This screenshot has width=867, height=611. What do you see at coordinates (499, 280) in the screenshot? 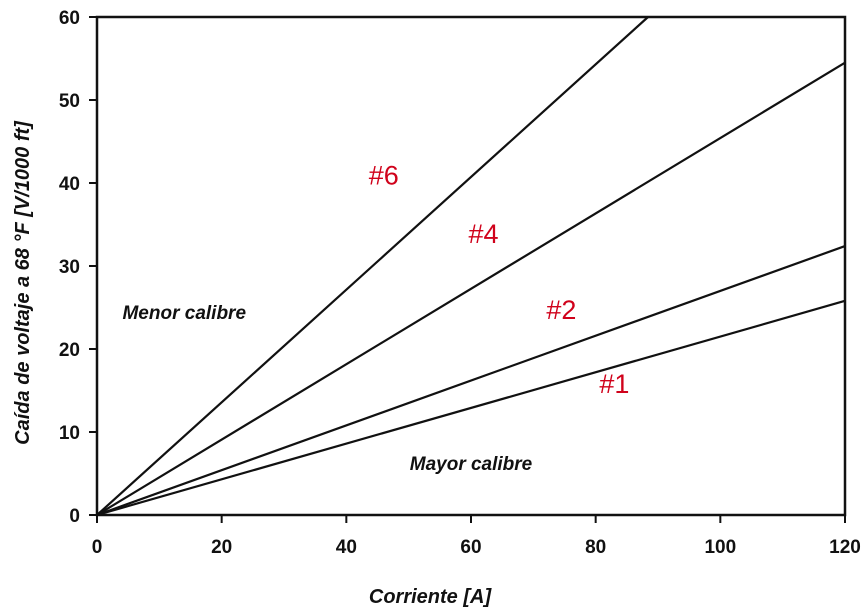
I see `series-label-layer: #6 #4 #2 #1` at bounding box center [499, 280].